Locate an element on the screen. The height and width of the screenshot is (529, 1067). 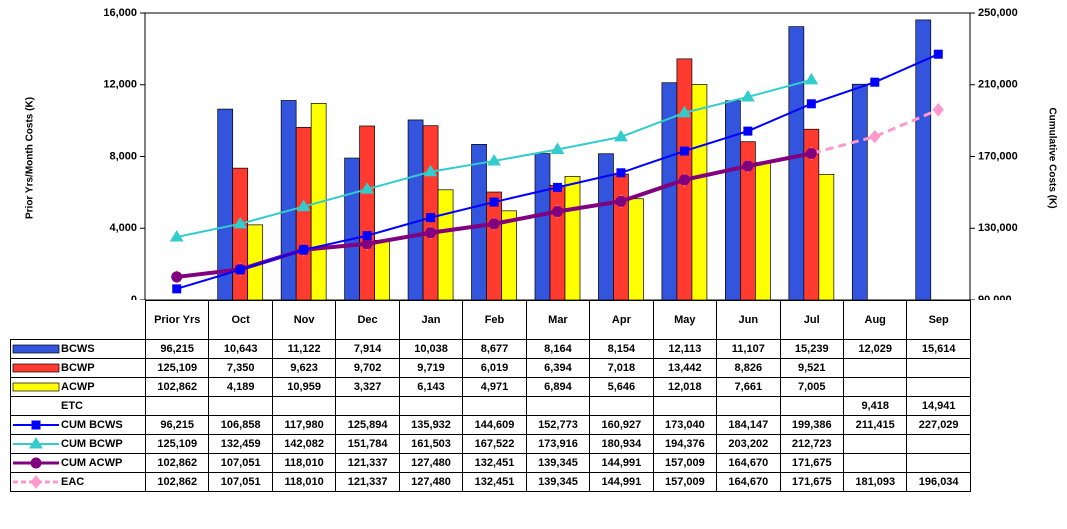
value-cell: 199,386 is located at coordinates (811, 425).